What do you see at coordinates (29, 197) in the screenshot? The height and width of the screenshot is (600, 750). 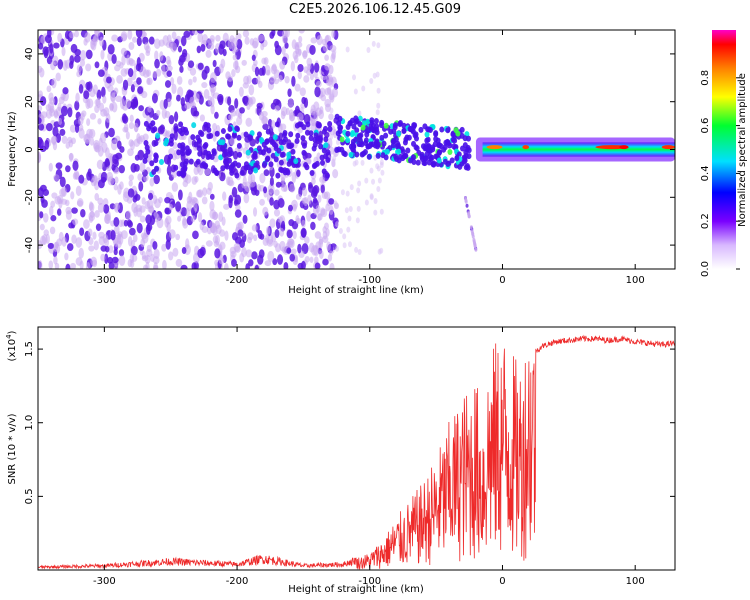 I see `top-y-tick-label: -20` at bounding box center [29, 197].